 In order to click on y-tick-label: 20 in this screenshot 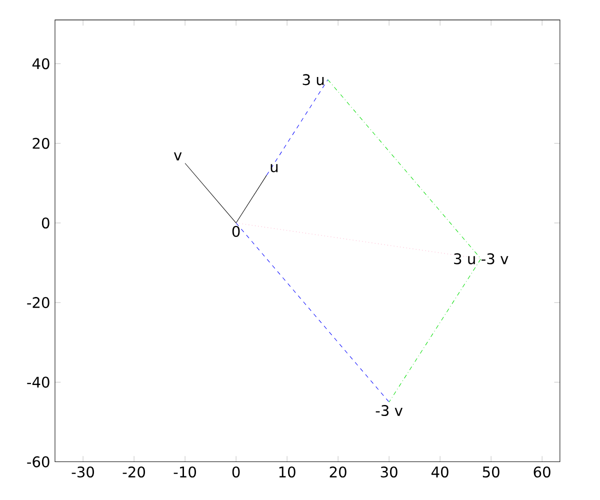, I will do `click(41, 143)`.